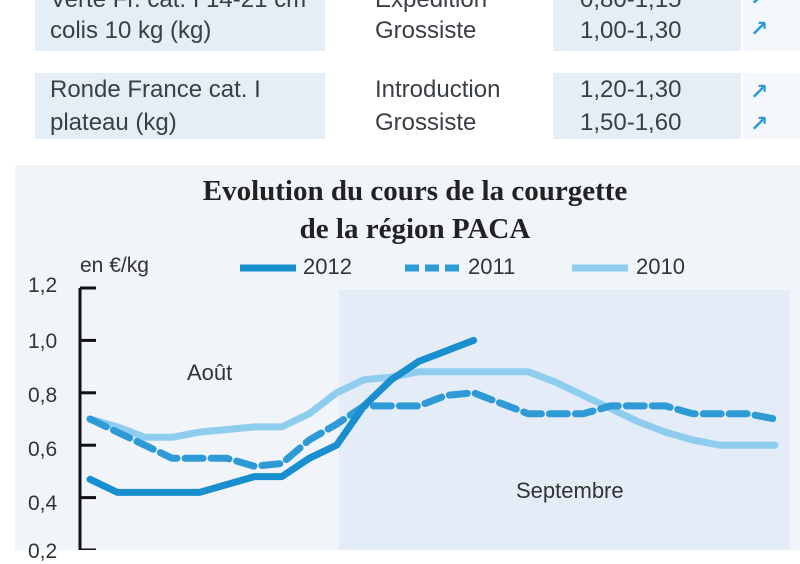 This screenshot has width=800, height=564. I want to click on chart-title: Evolution du cours de la courgette, so click(415, 191).